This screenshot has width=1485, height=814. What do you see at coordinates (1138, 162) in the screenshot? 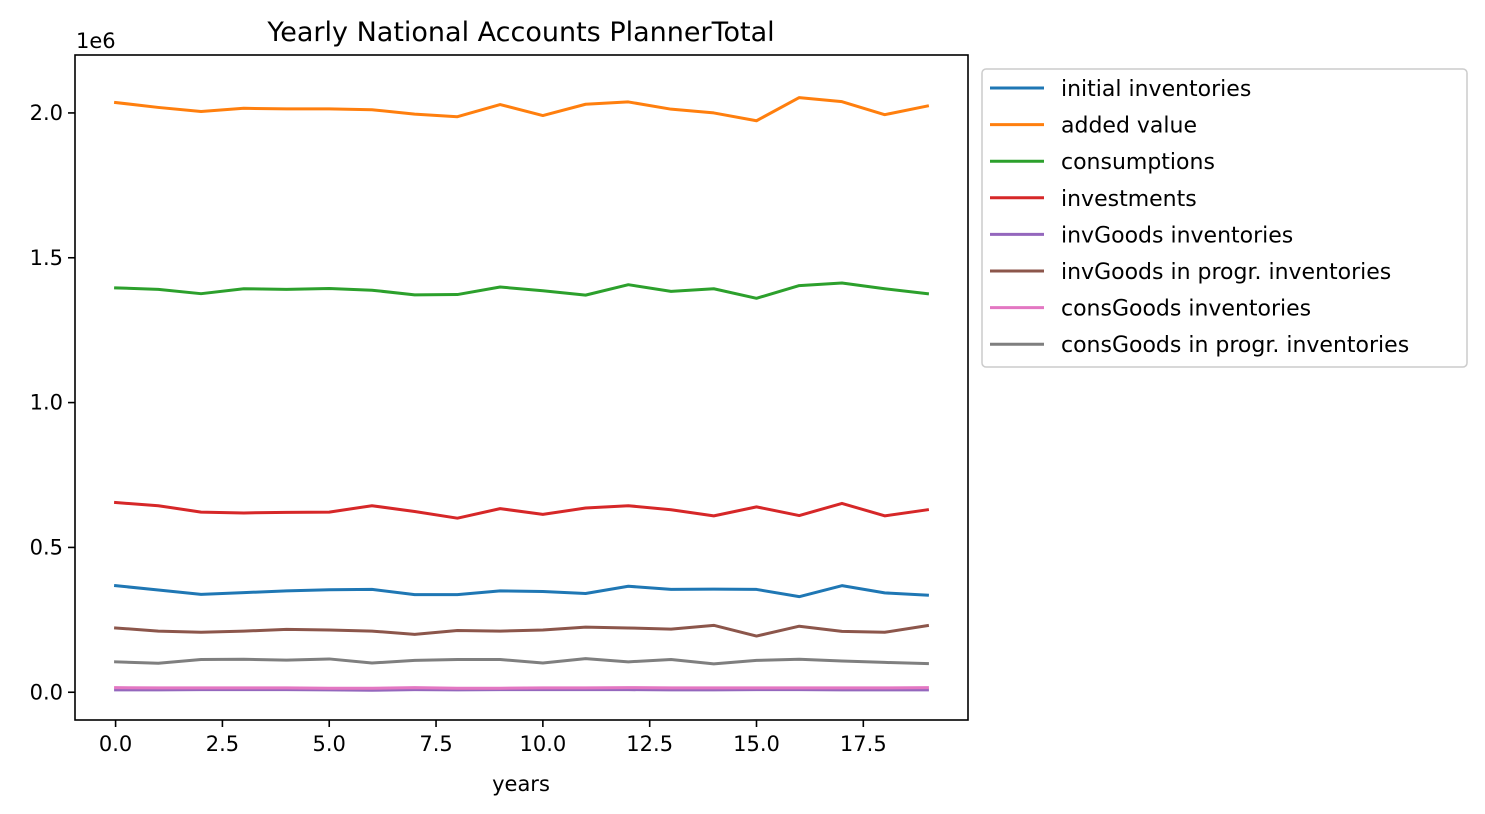
I see `legend-label: consumptions` at bounding box center [1138, 162].